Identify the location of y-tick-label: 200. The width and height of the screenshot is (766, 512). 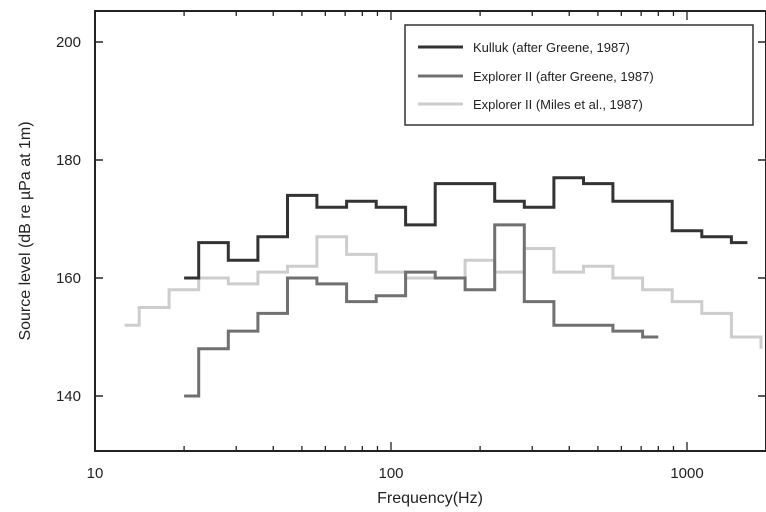
(68, 42).